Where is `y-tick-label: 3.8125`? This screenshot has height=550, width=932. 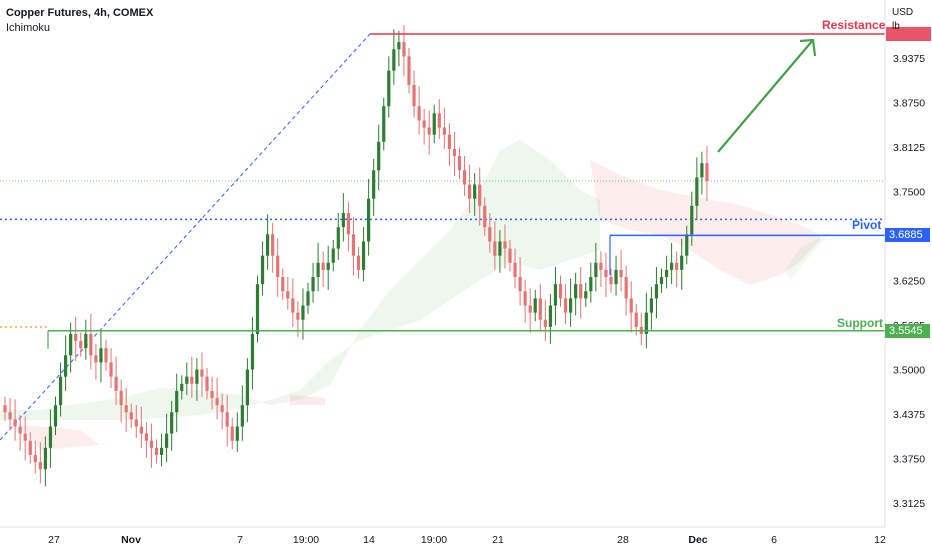 y-tick-label: 3.8125 is located at coordinates (909, 148).